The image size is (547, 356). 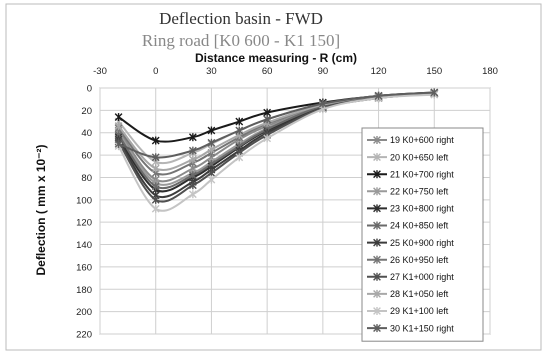 I want to click on legend-item: 22 K0+750 left, so click(x=408, y=192).